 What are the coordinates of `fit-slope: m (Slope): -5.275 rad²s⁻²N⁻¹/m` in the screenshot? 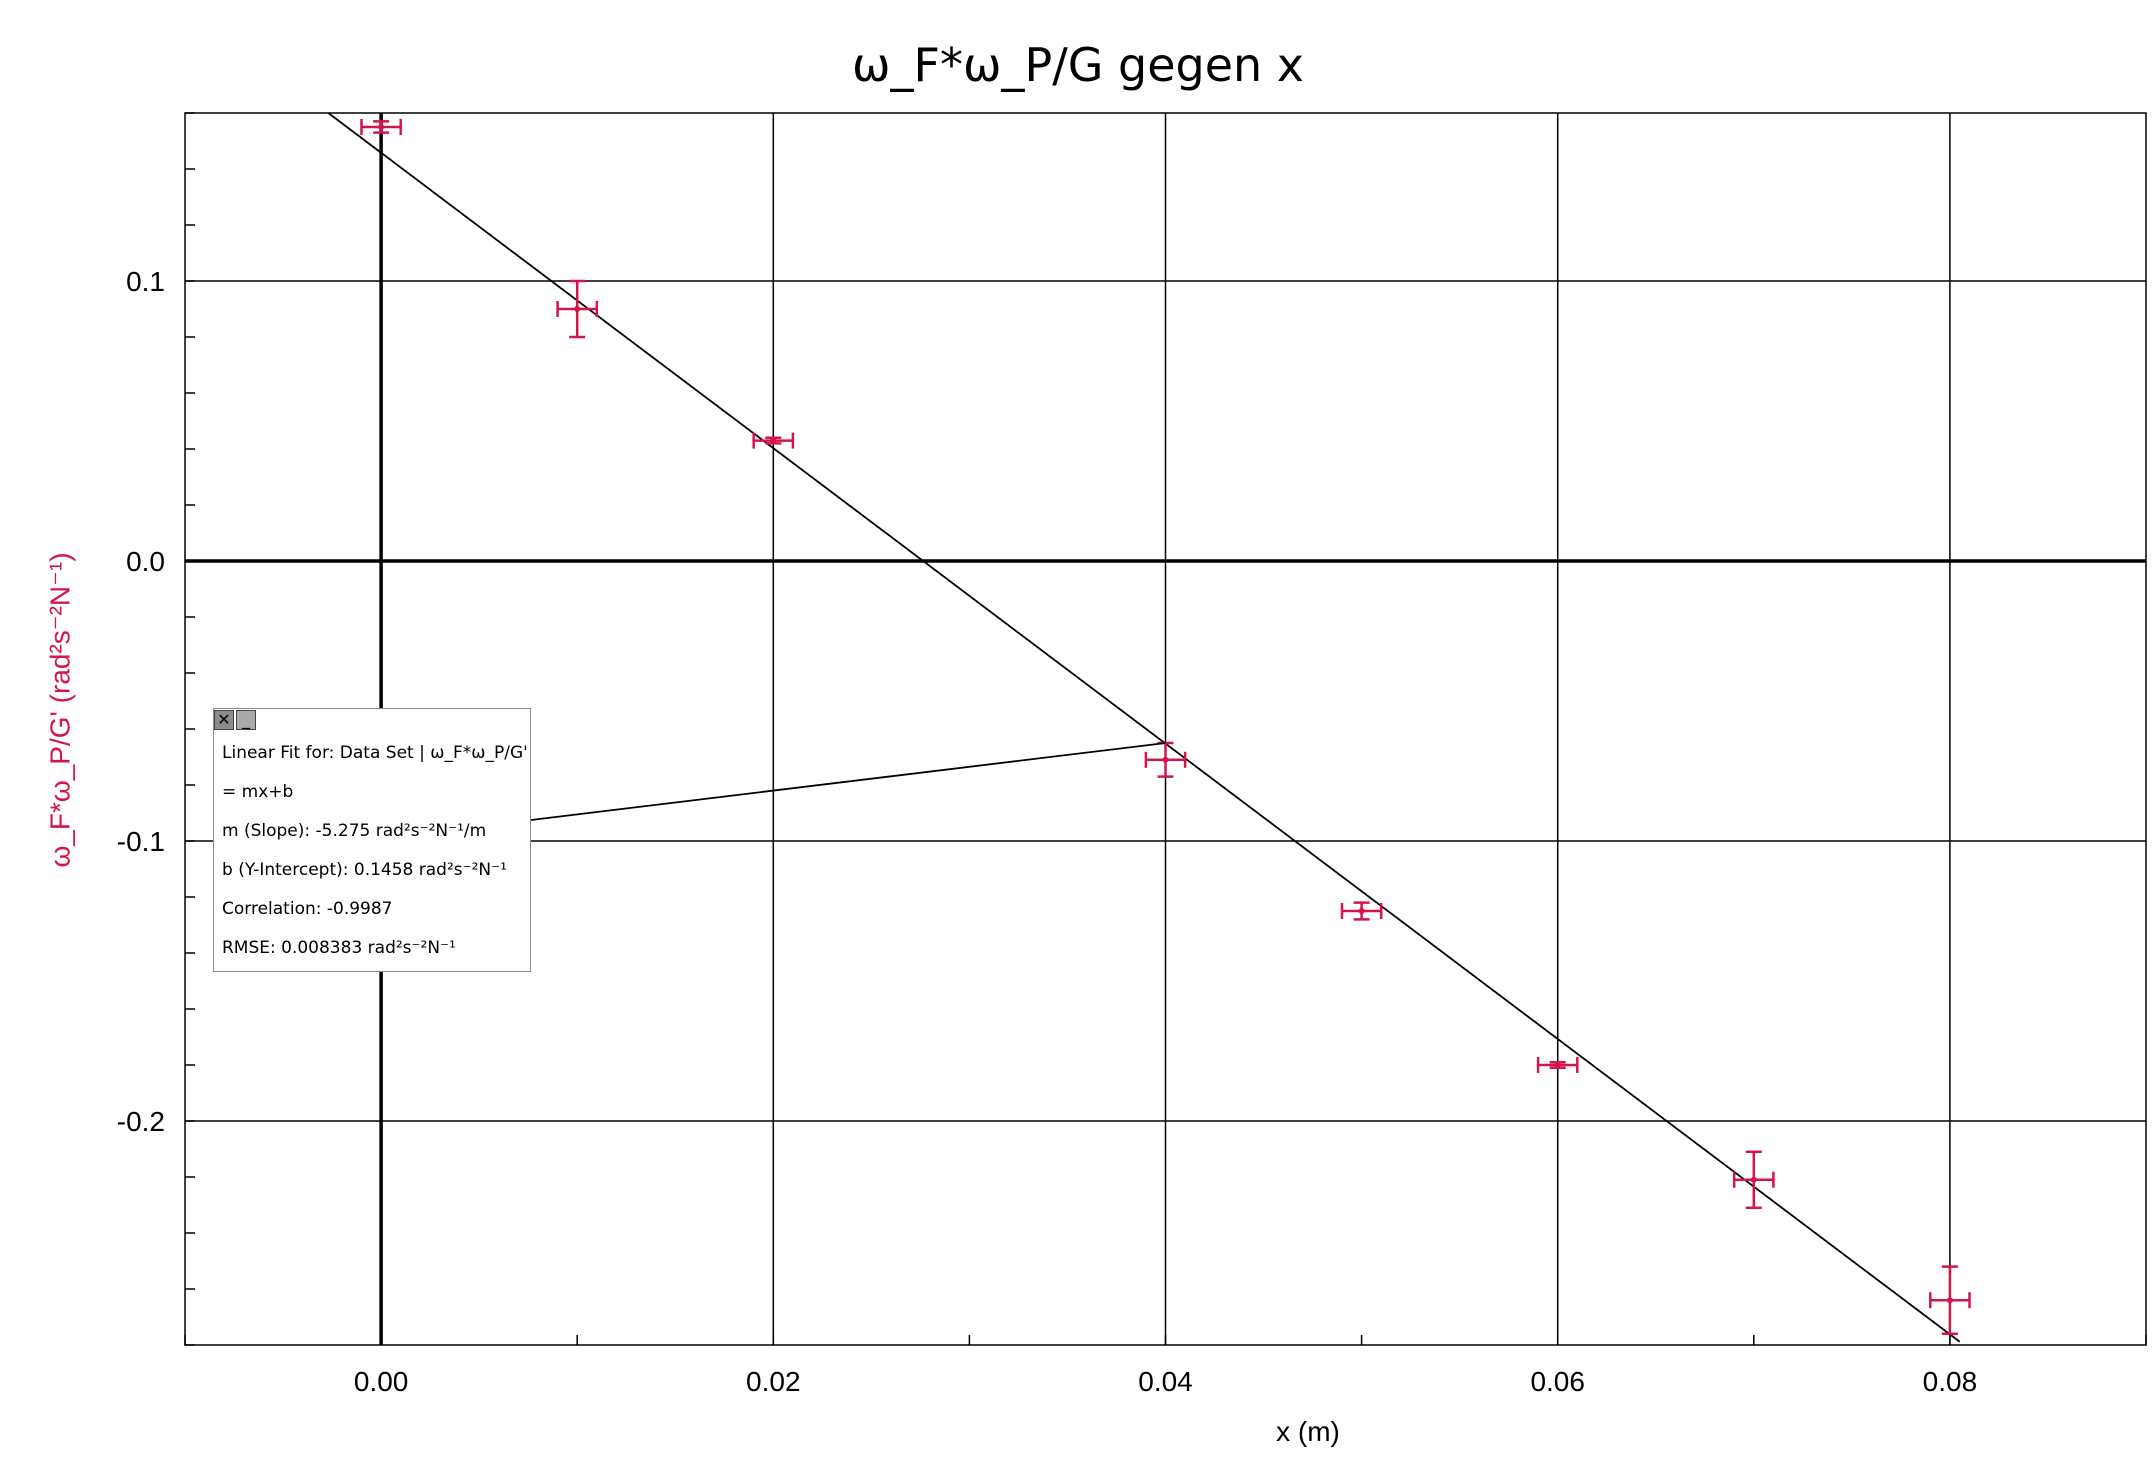 It's located at (354, 831).